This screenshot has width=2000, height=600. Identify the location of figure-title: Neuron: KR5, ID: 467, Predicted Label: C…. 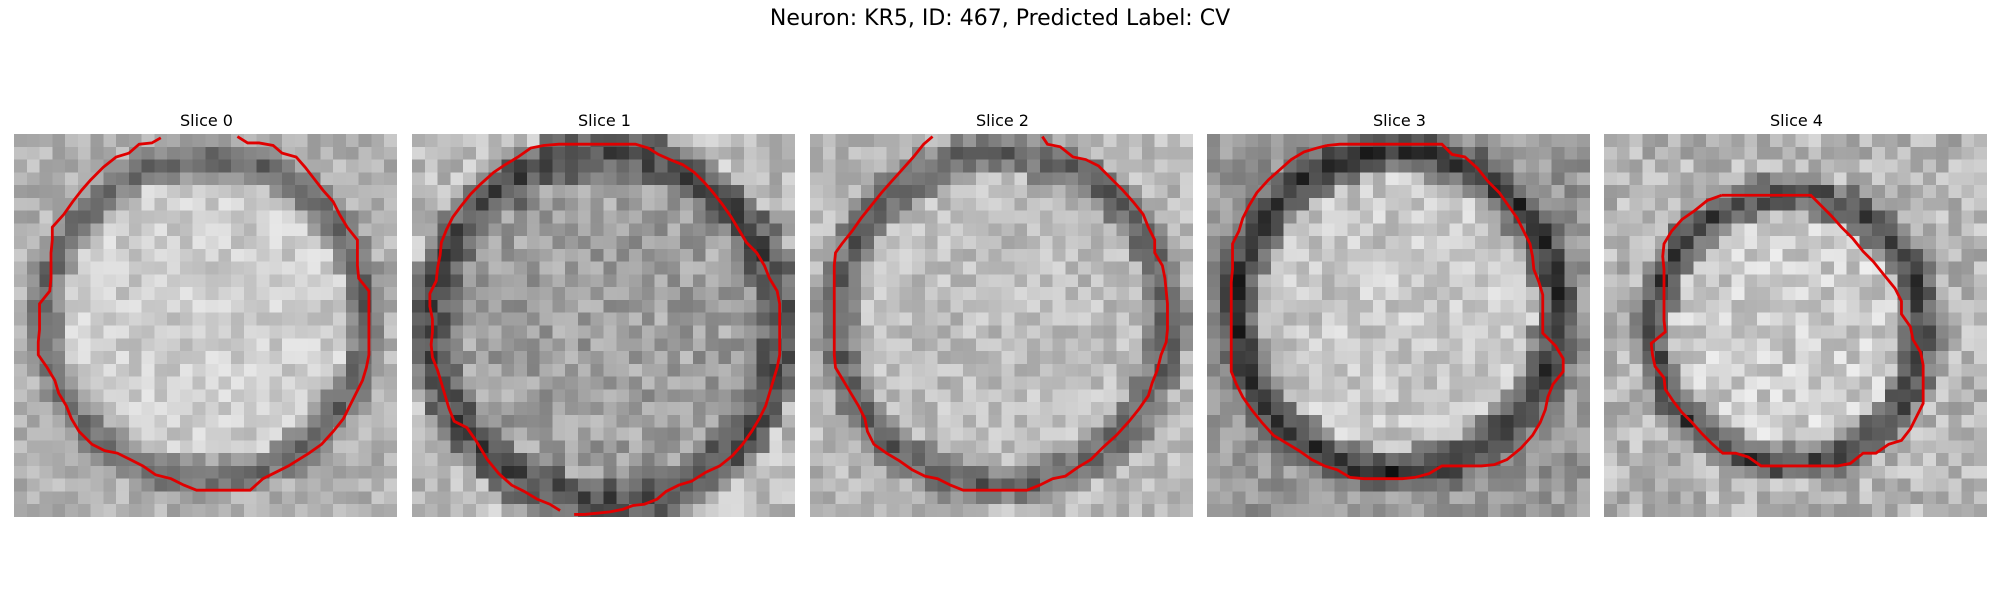
(1000, 18).